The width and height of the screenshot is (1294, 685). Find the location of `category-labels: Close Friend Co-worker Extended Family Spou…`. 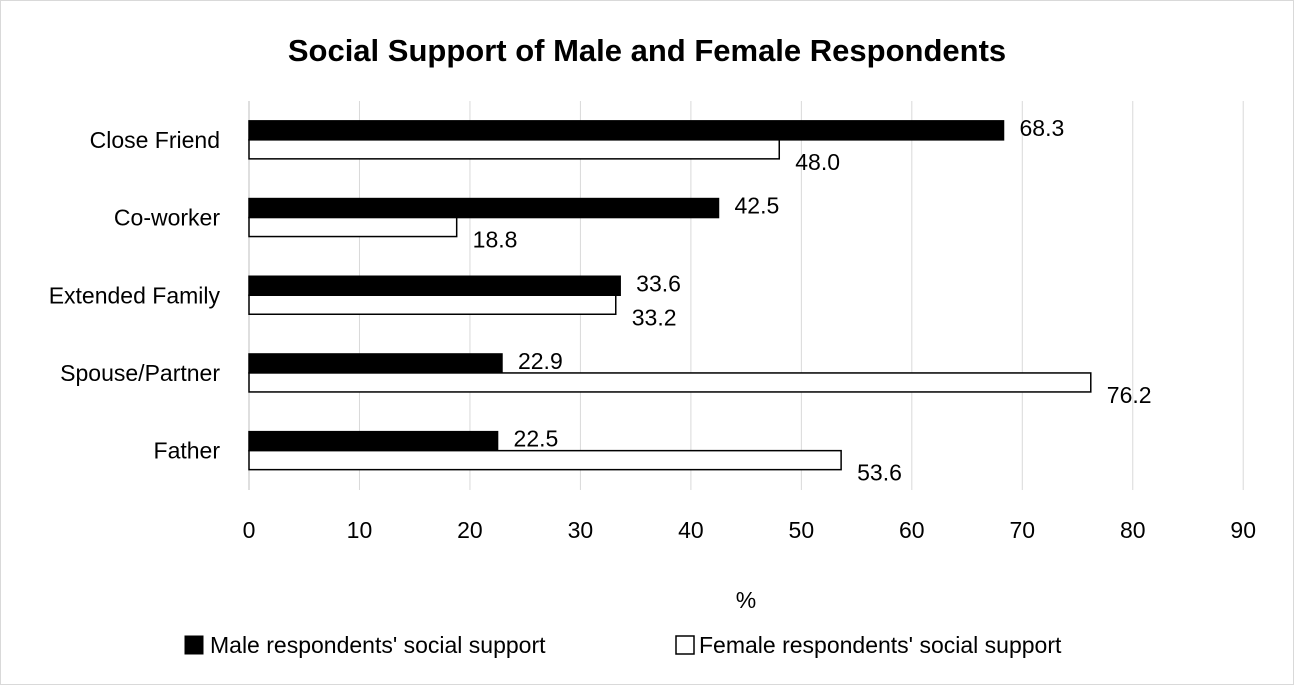

category-labels: Close Friend Co-worker Extended Family Spou… is located at coordinates (135, 295).